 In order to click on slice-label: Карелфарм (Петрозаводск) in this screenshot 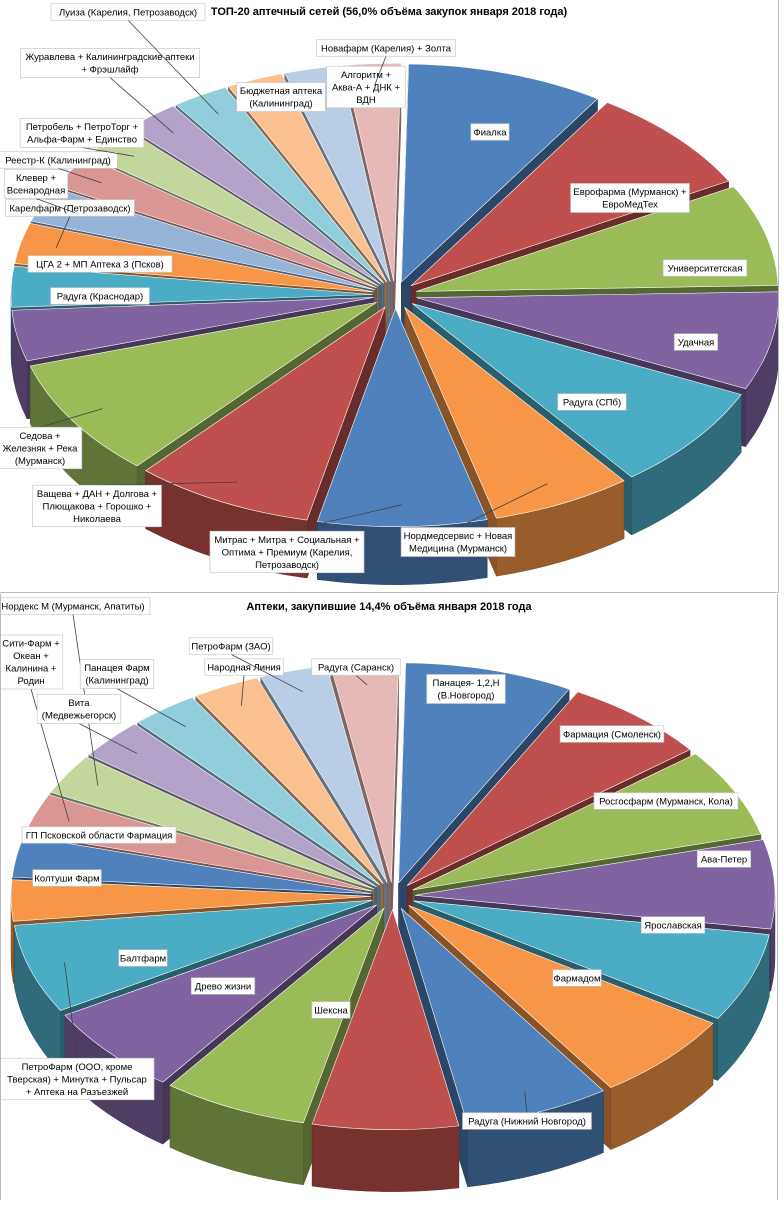, I will do `click(69, 208)`.